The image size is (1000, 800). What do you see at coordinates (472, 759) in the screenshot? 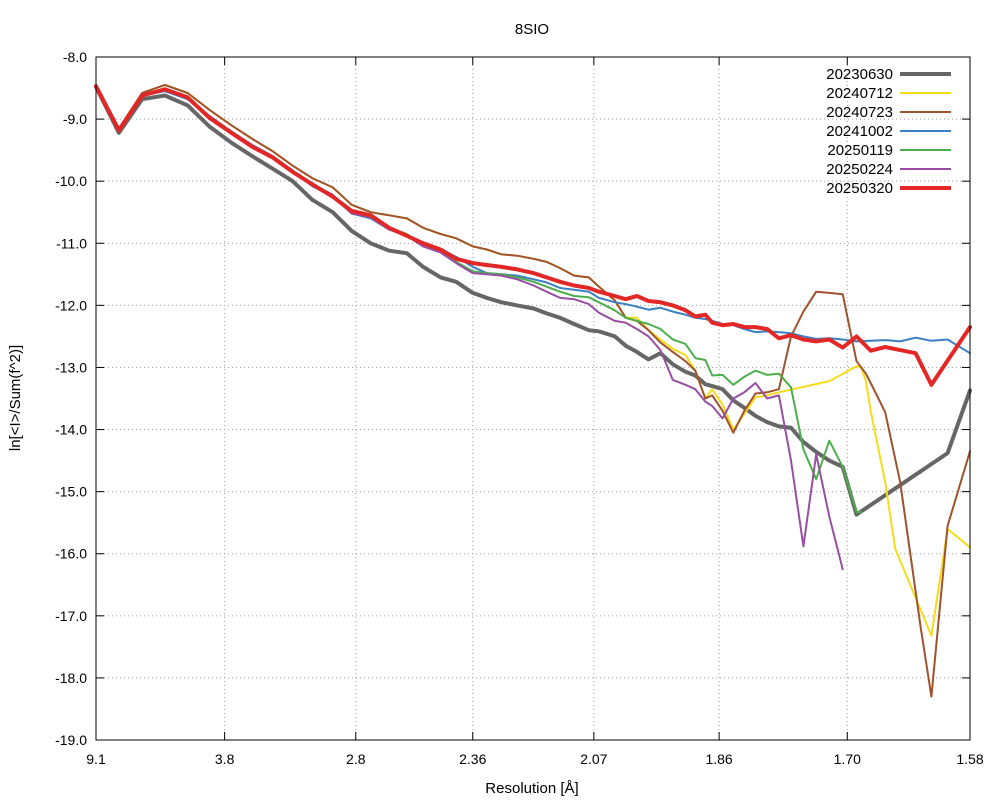
I see `x-tick-label: 2.36` at bounding box center [472, 759].